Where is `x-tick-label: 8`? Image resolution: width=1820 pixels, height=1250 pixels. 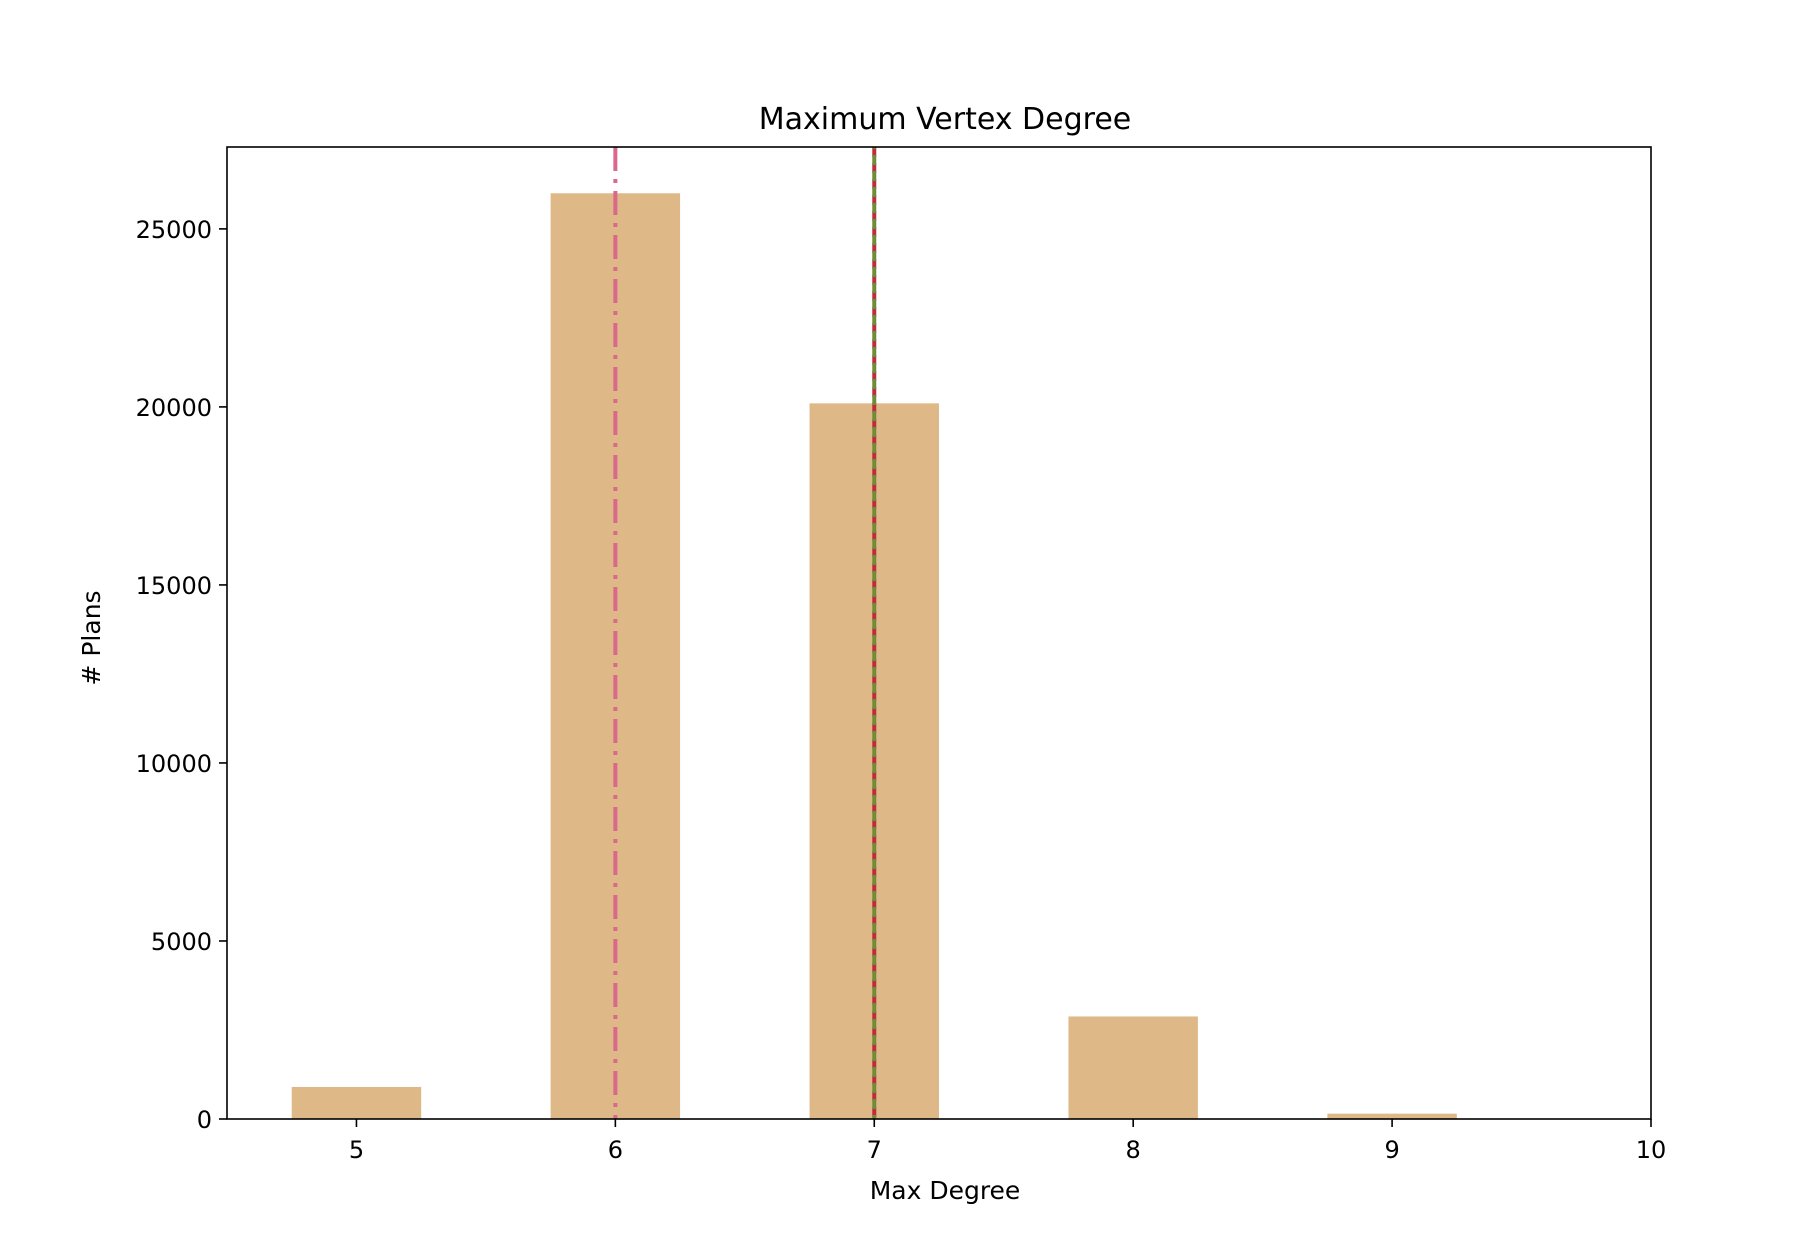 x-tick-label: 8 is located at coordinates (1133, 1150).